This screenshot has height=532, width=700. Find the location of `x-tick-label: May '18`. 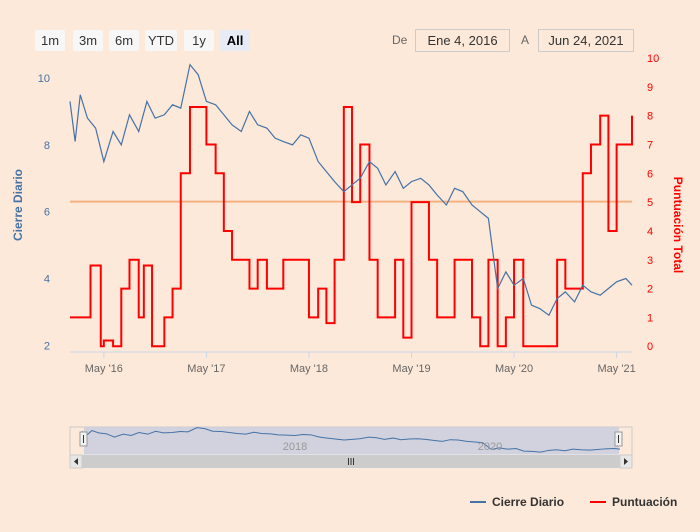

x-tick-label: May '18 is located at coordinates (309, 369).